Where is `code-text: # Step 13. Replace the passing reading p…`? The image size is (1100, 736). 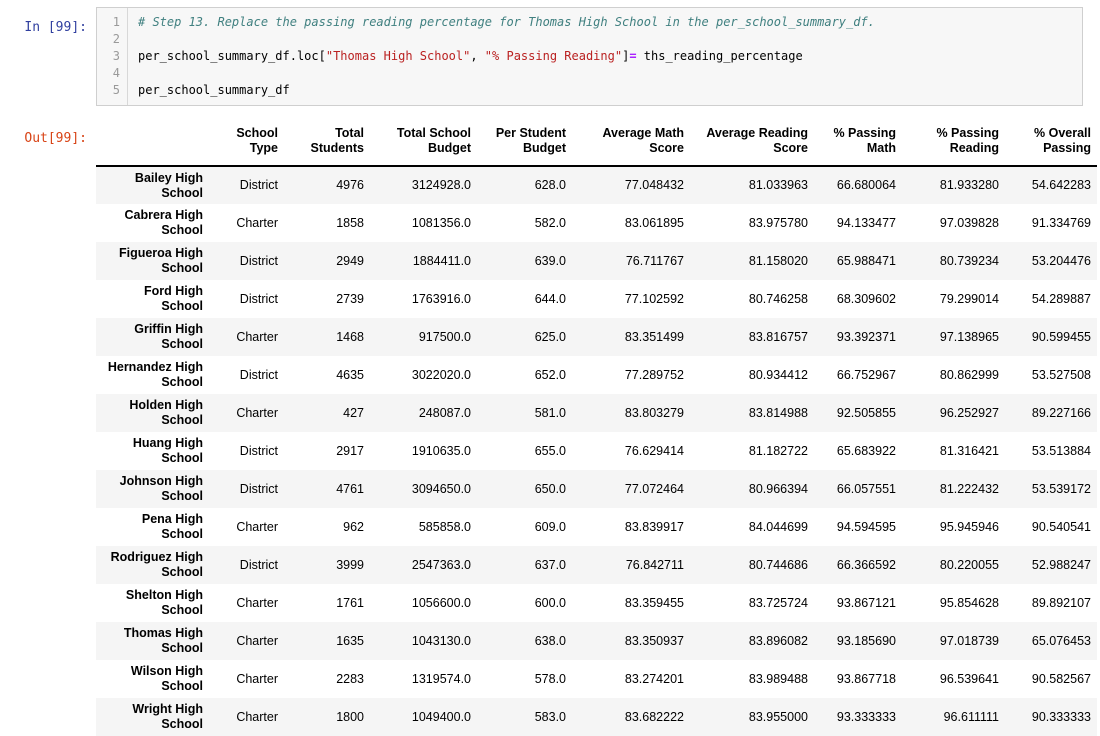
code-text: # Step 13. Replace the passing reading p… is located at coordinates (605, 56).